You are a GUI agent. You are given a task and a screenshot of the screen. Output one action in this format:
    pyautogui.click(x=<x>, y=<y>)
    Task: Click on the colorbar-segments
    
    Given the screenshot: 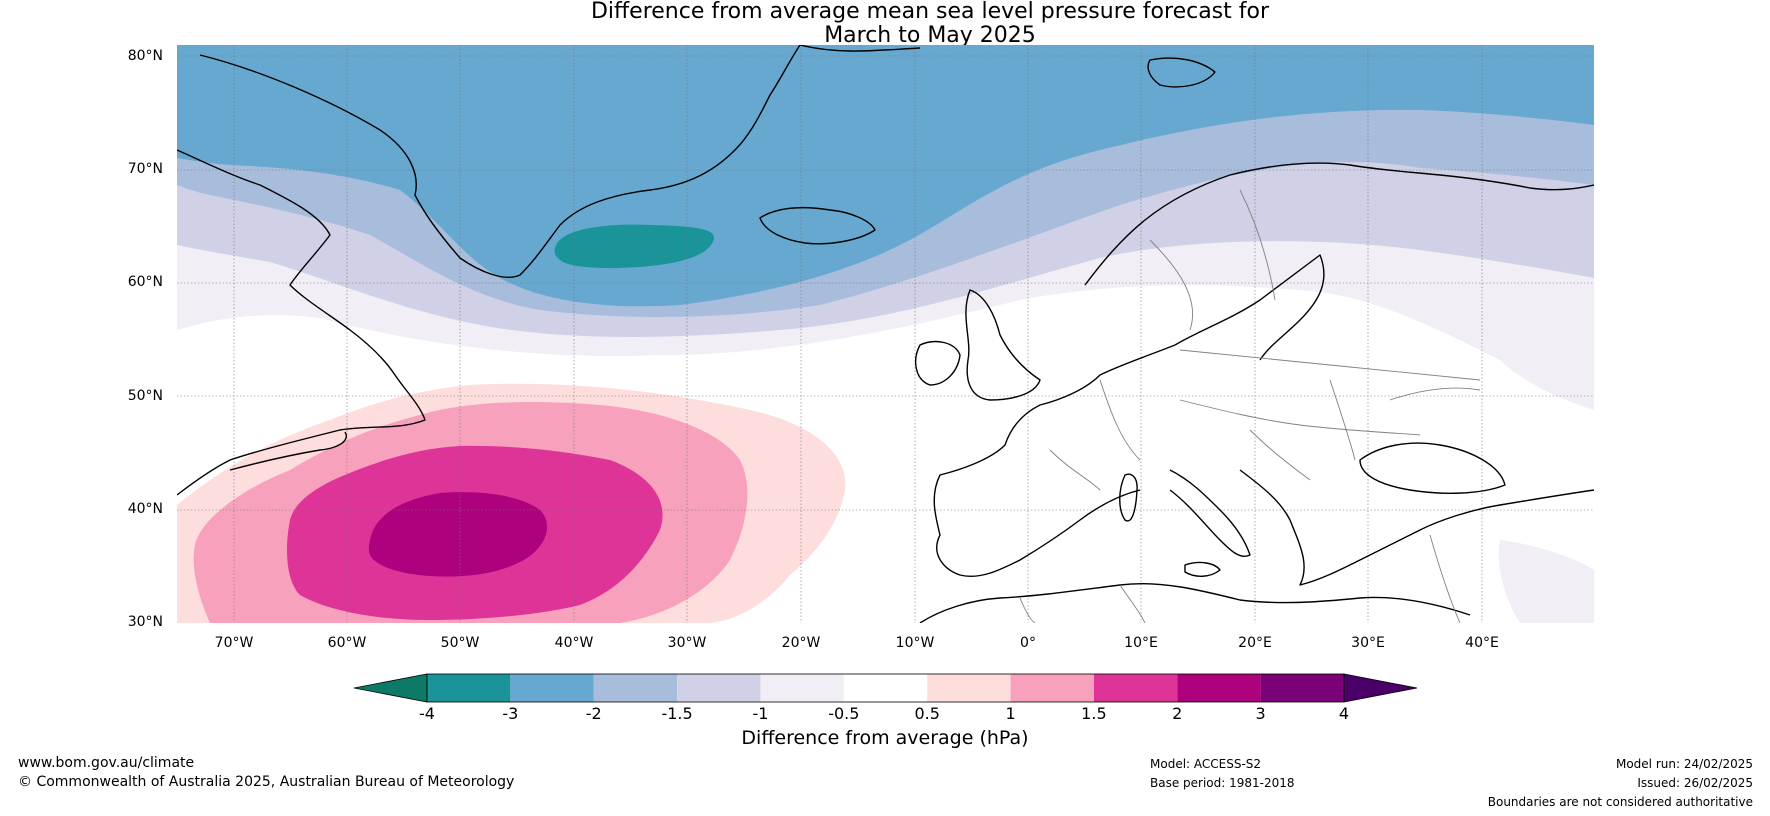 What is the action you would take?
    pyautogui.click(x=885, y=688)
    